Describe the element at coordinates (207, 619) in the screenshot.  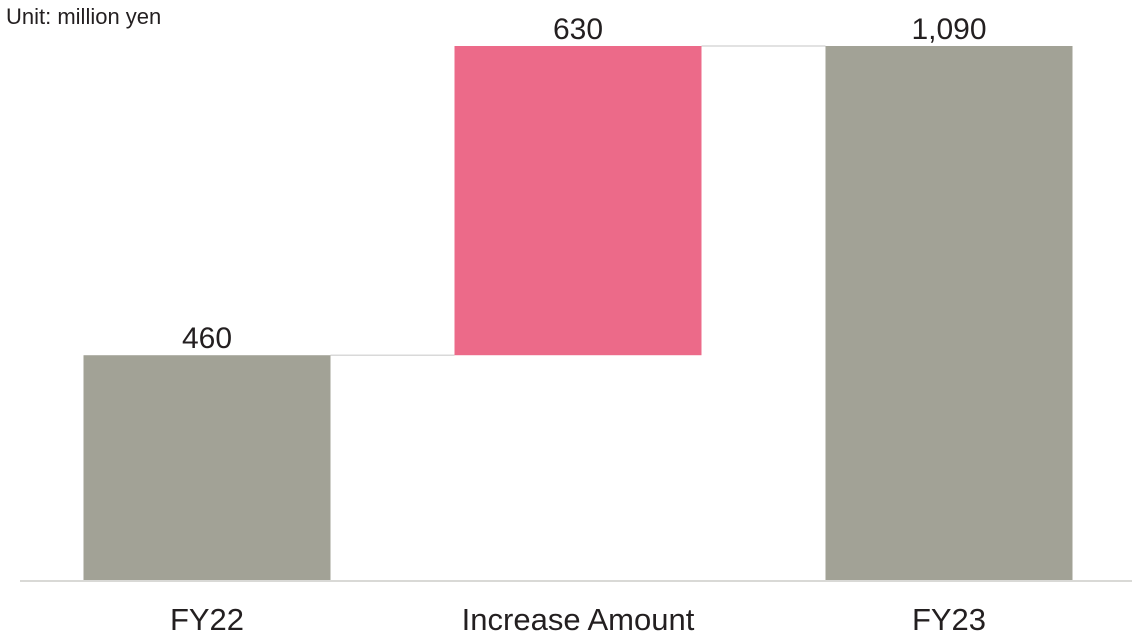
I see `category-label-fy22: FY22` at that location.